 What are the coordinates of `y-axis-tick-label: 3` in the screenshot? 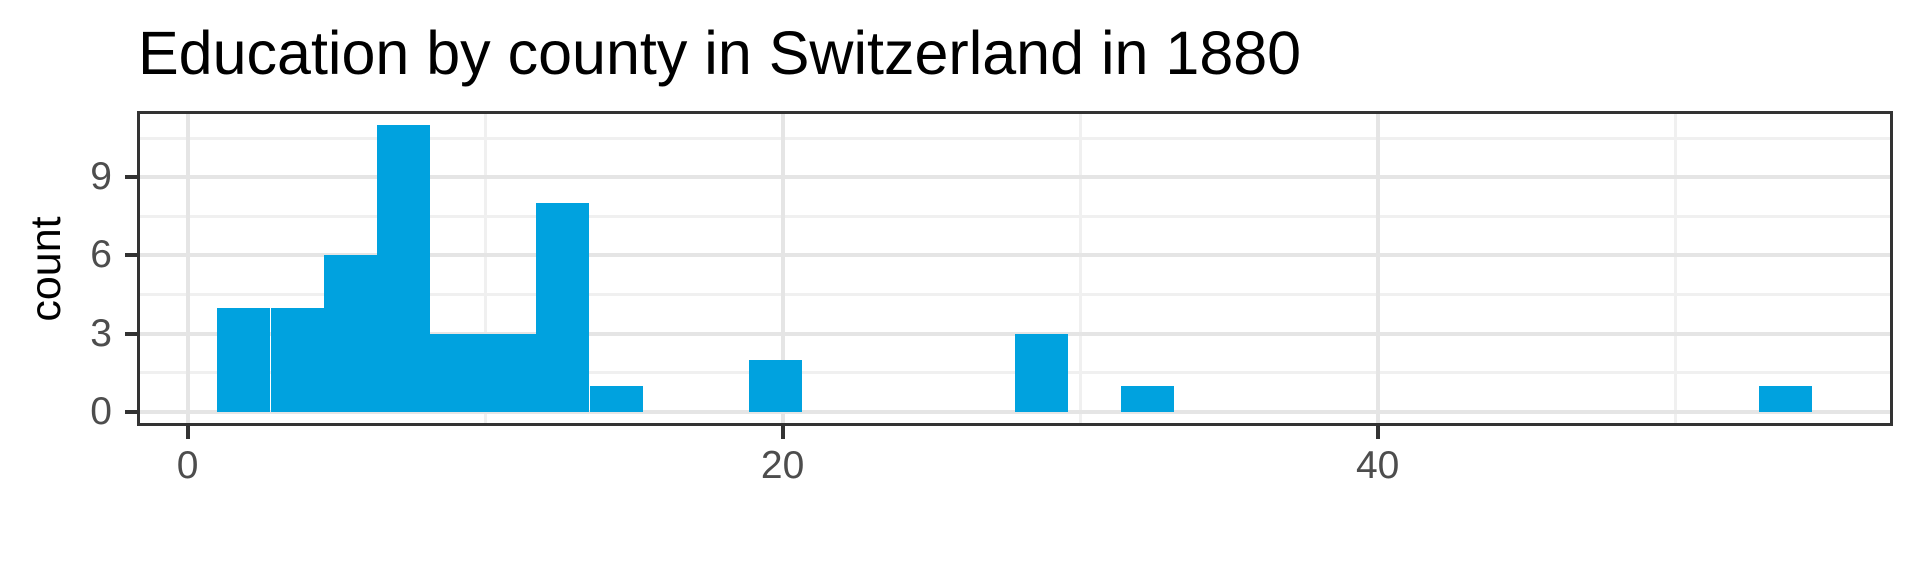 It's located at (101, 333).